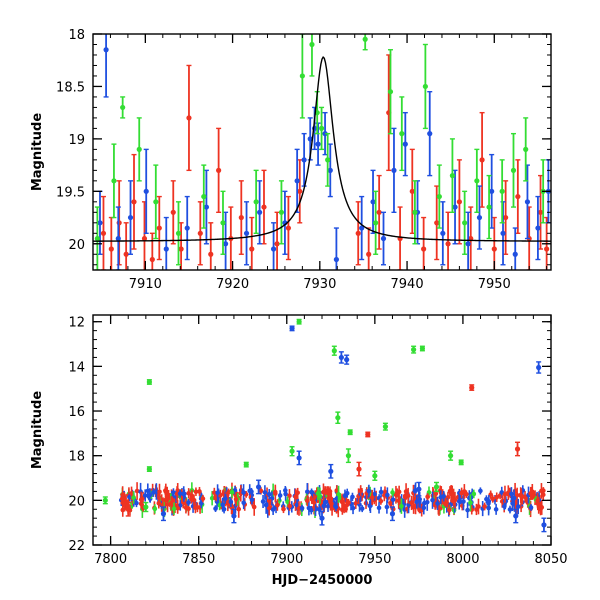 The image size is (600, 600). I want to click on bottom-y-tick-label: 20, so click(76, 501).